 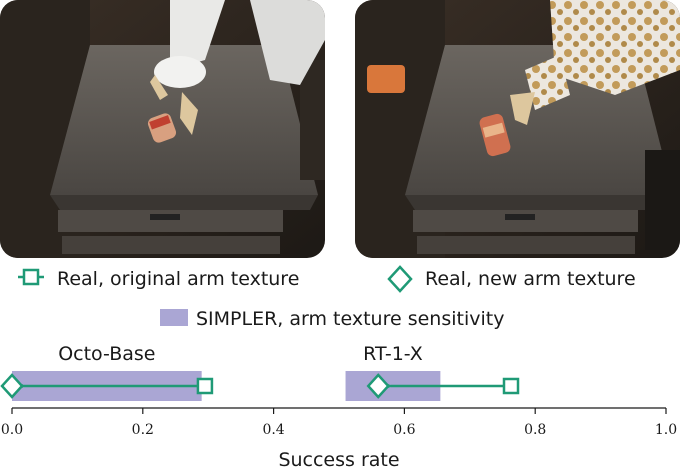 What do you see at coordinates (338, 459) in the screenshot?
I see `x-axis-title: Success rate` at bounding box center [338, 459].